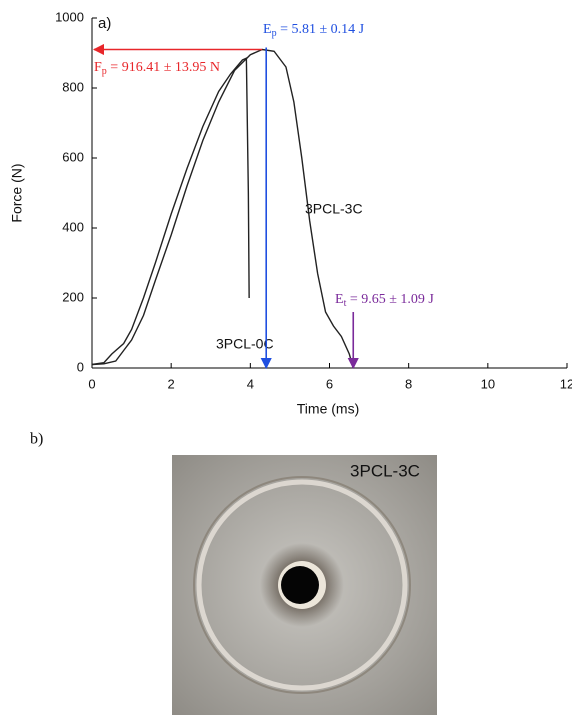  I want to click on x-tick-label: 4, so click(250, 383).